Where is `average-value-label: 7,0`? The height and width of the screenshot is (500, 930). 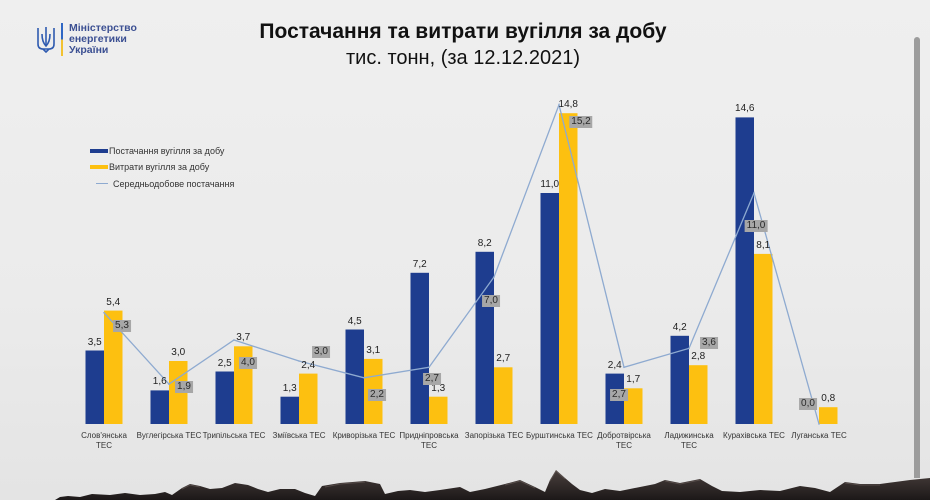
average-value-label: 7,0 is located at coordinates (491, 301).